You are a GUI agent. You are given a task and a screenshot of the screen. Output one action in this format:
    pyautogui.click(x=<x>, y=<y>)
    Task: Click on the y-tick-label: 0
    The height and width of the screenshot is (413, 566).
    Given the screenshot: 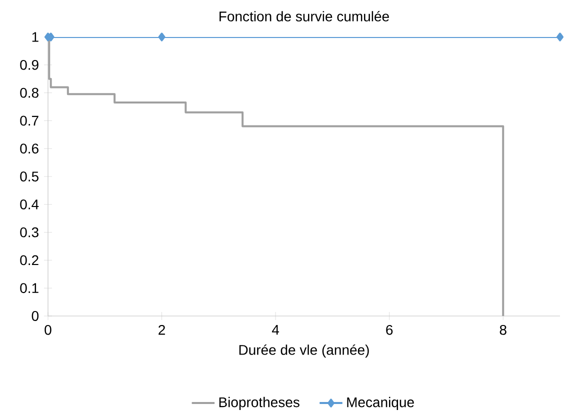 What is the action you would take?
    pyautogui.click(x=35, y=316)
    